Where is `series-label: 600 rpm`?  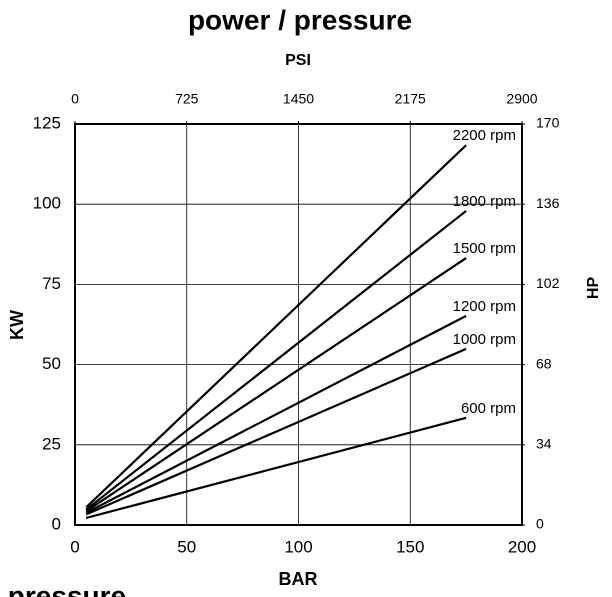 series-label: 600 rpm is located at coordinates (488, 408).